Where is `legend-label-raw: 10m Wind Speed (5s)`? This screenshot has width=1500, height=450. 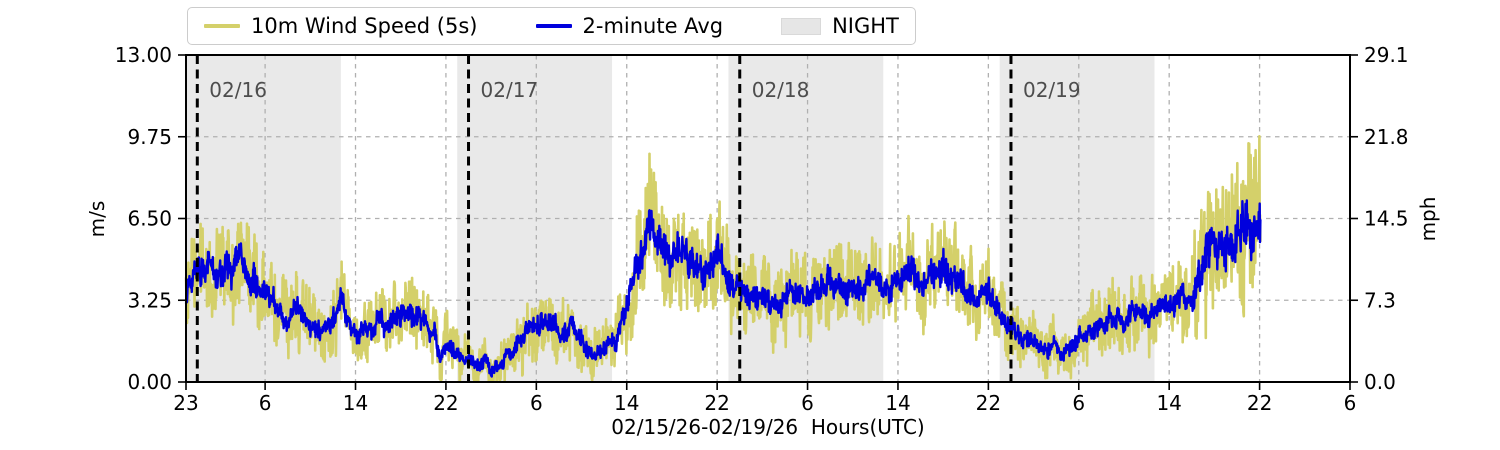
legend-label-raw: 10m Wind Speed (5s) is located at coordinates (364, 26).